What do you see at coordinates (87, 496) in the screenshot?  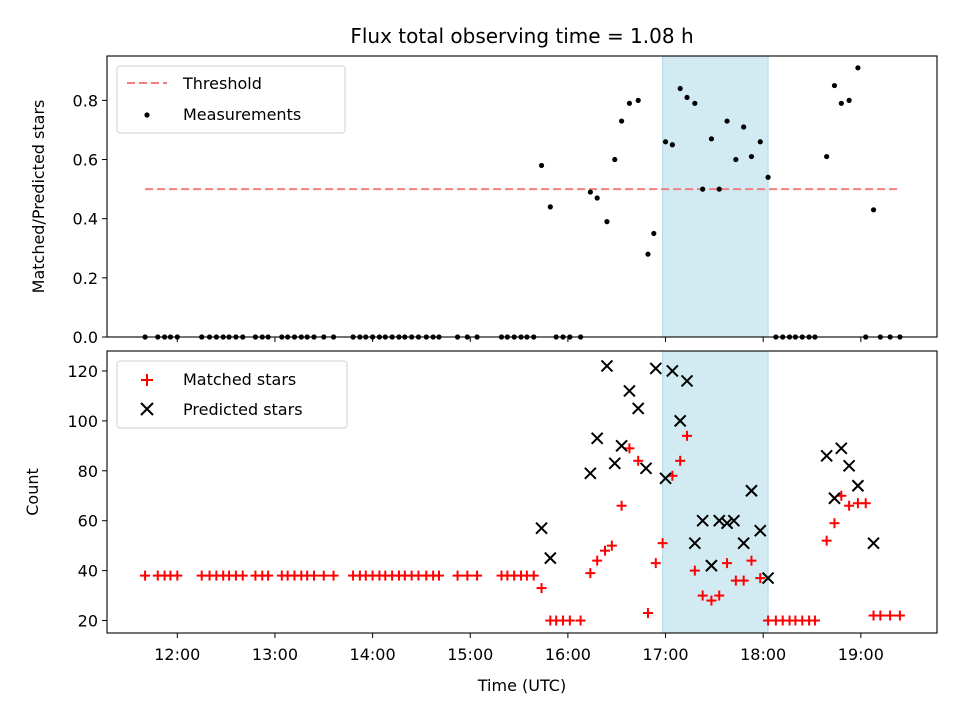 I see `bottom-y-ticks: 20 40 60 80 100 120` at bounding box center [87, 496].